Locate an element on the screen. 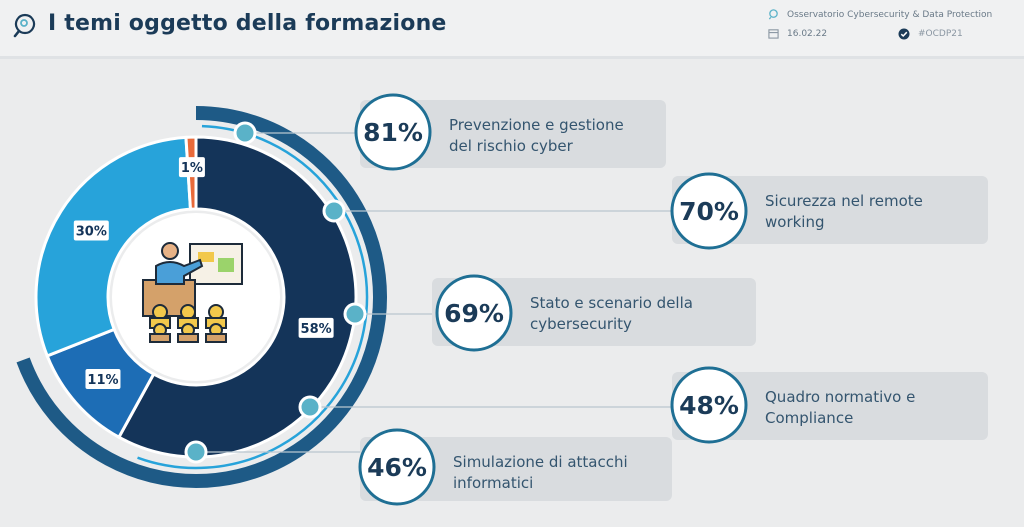 The image size is (1024, 527). stat-label-line: Stato e scenario della is located at coordinates (611, 303).